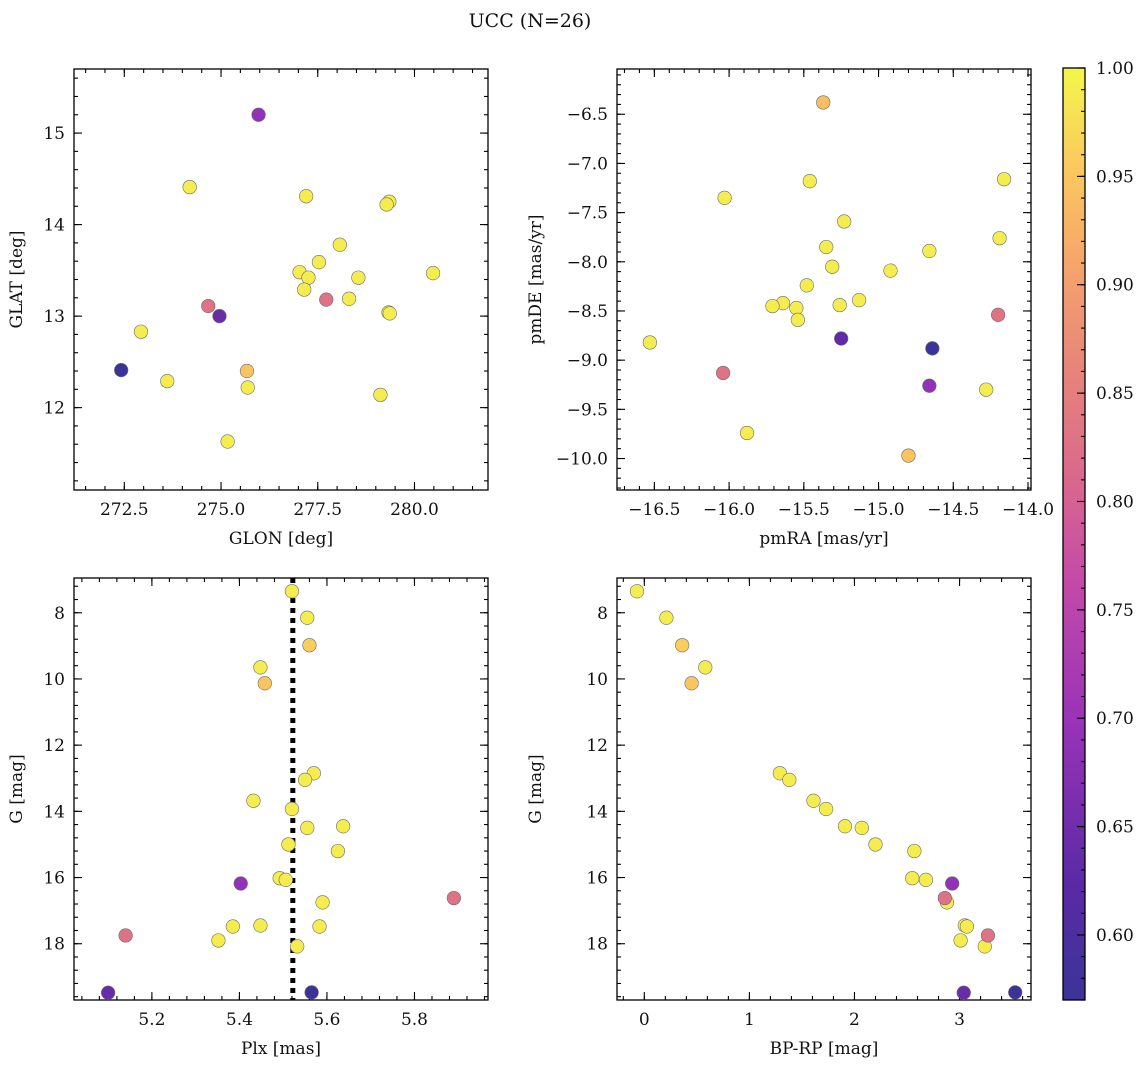 This screenshot has width=1148, height=1068. I want to click on colorbar-tick-label: 0.95, so click(1115, 177).